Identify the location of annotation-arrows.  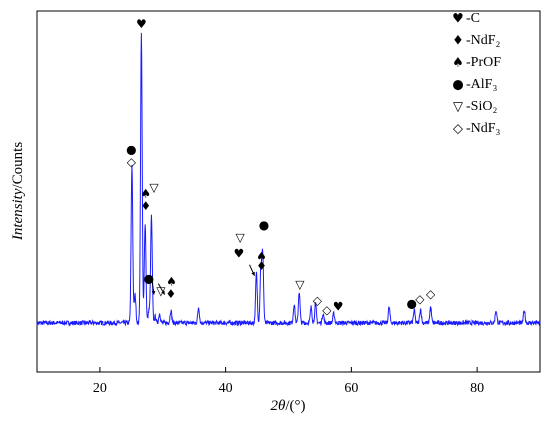
(203, 279).